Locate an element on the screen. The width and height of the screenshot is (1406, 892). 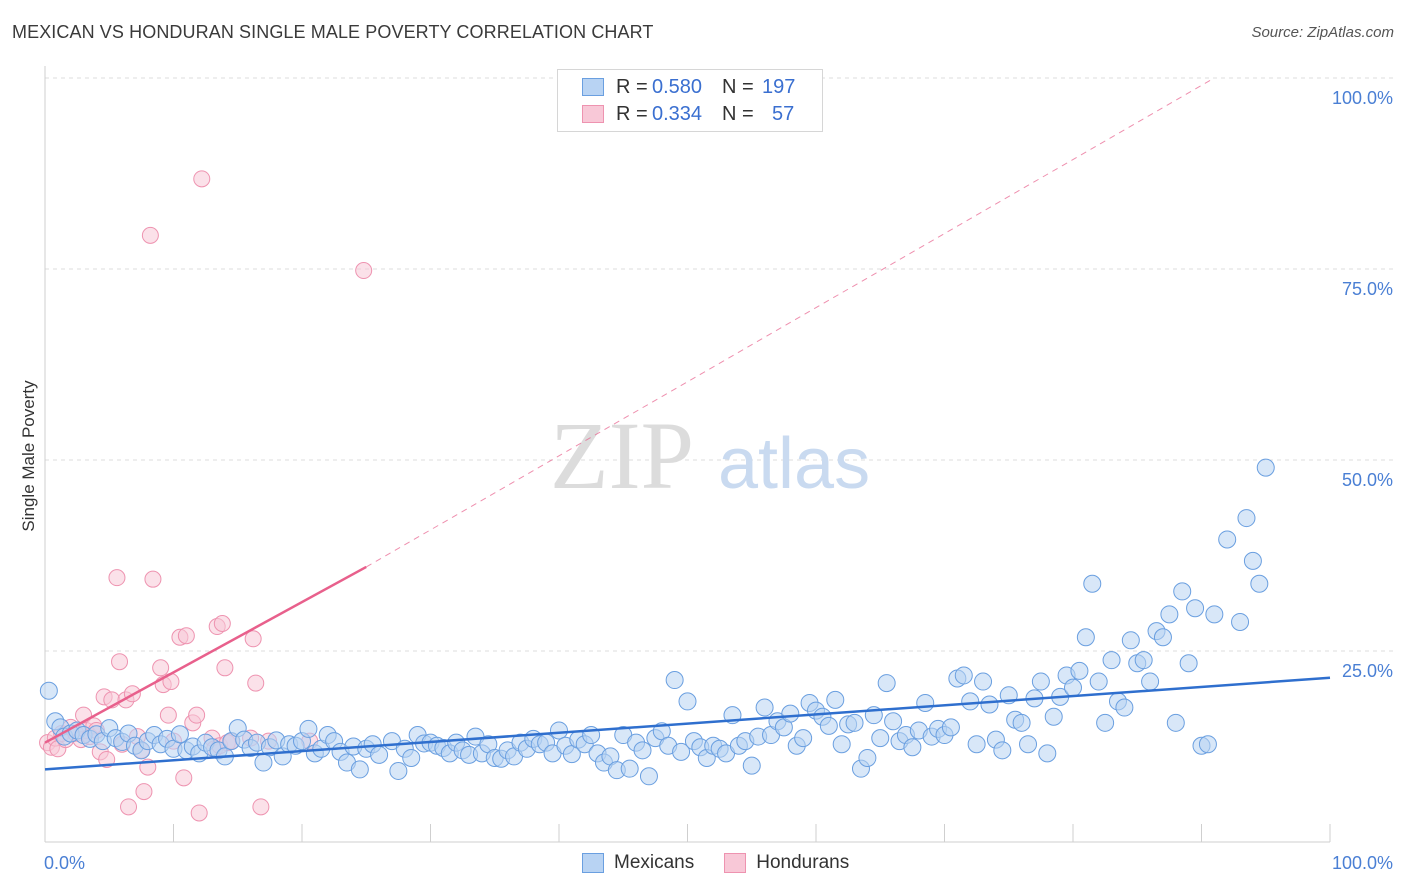
y-tick-label: 75.0% is located at coordinates (1367, 289).